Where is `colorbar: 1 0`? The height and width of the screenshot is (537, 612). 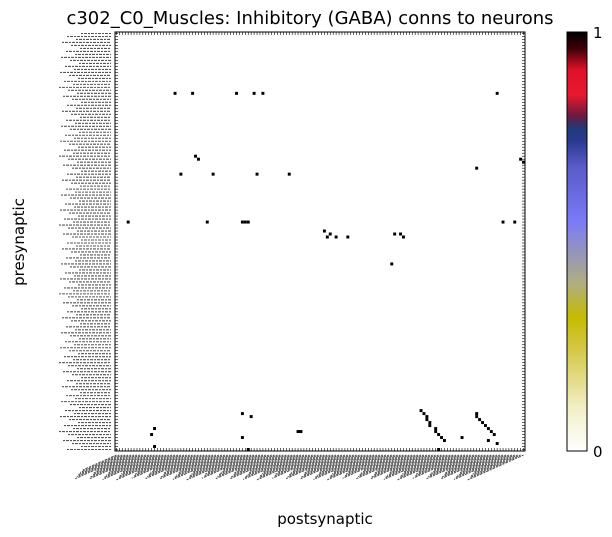
colorbar: 1 0 is located at coordinates (584, 242).